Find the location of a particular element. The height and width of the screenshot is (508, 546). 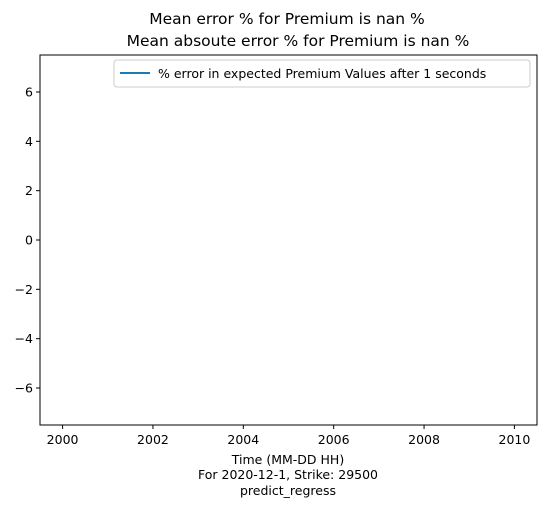

y-tick-label: 6 is located at coordinates (29, 92).